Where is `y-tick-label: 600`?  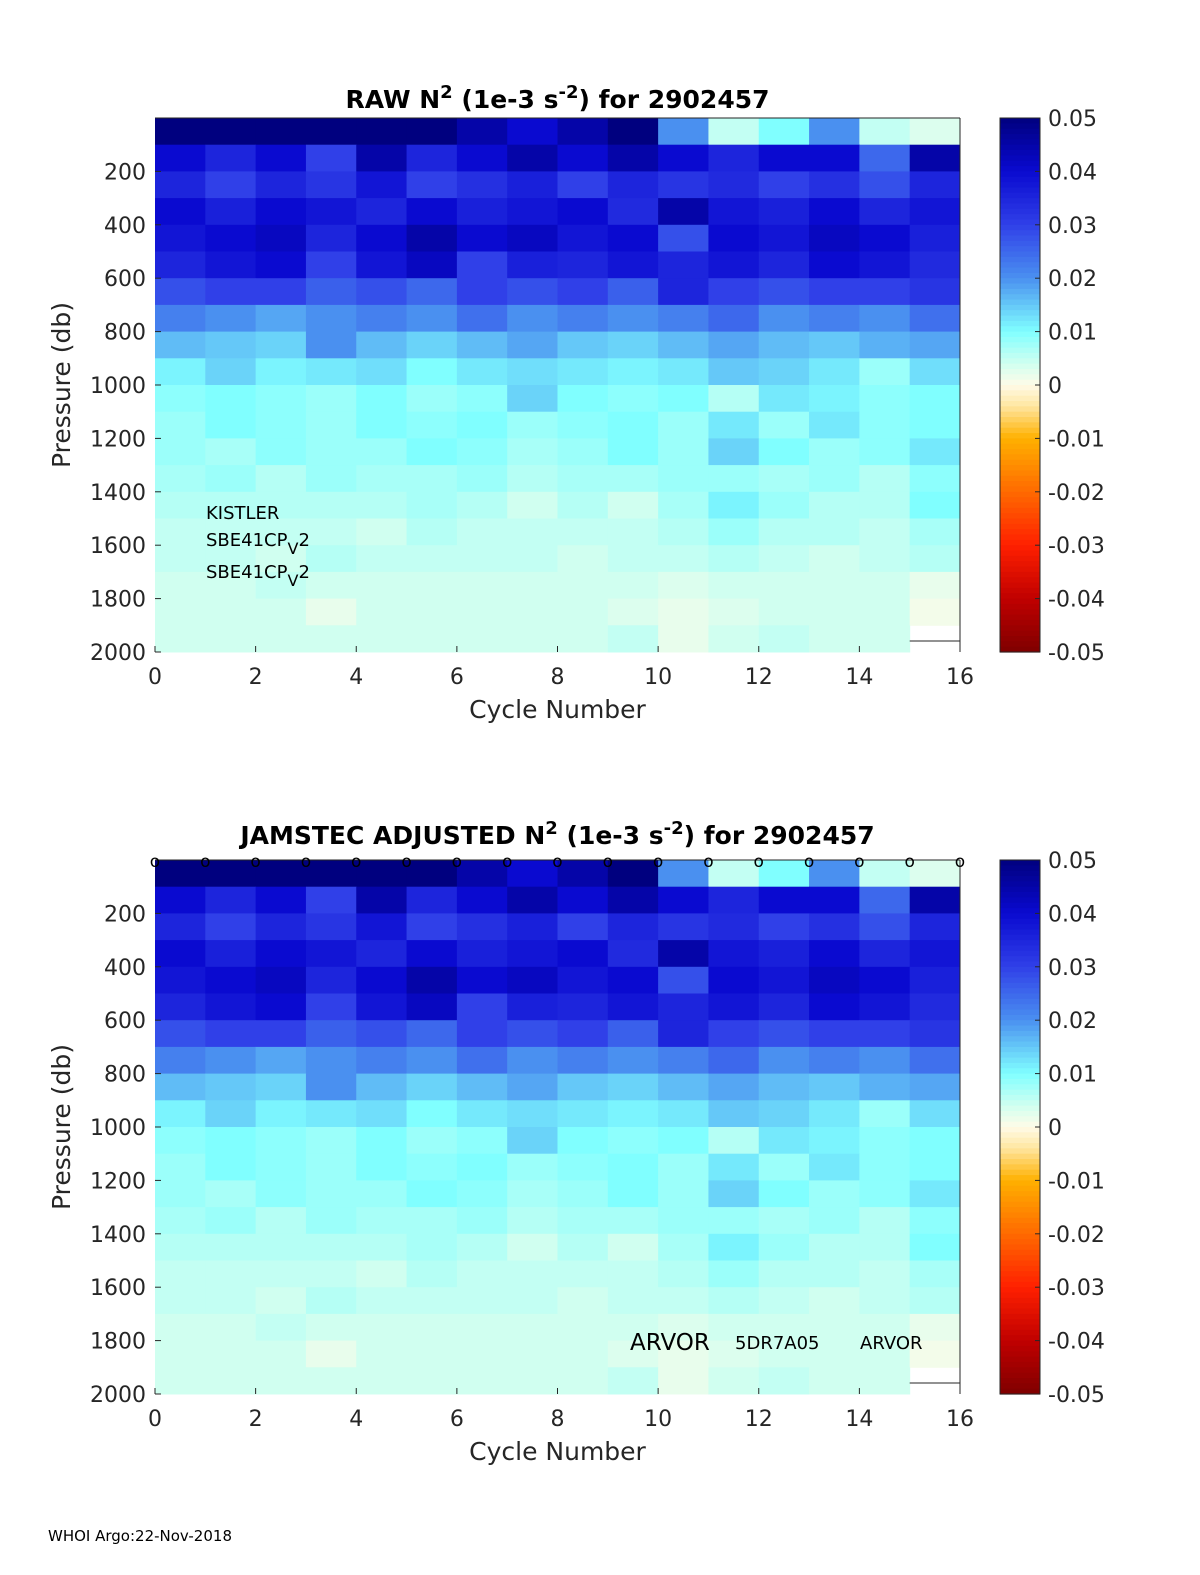 y-tick-label: 600 is located at coordinates (125, 279).